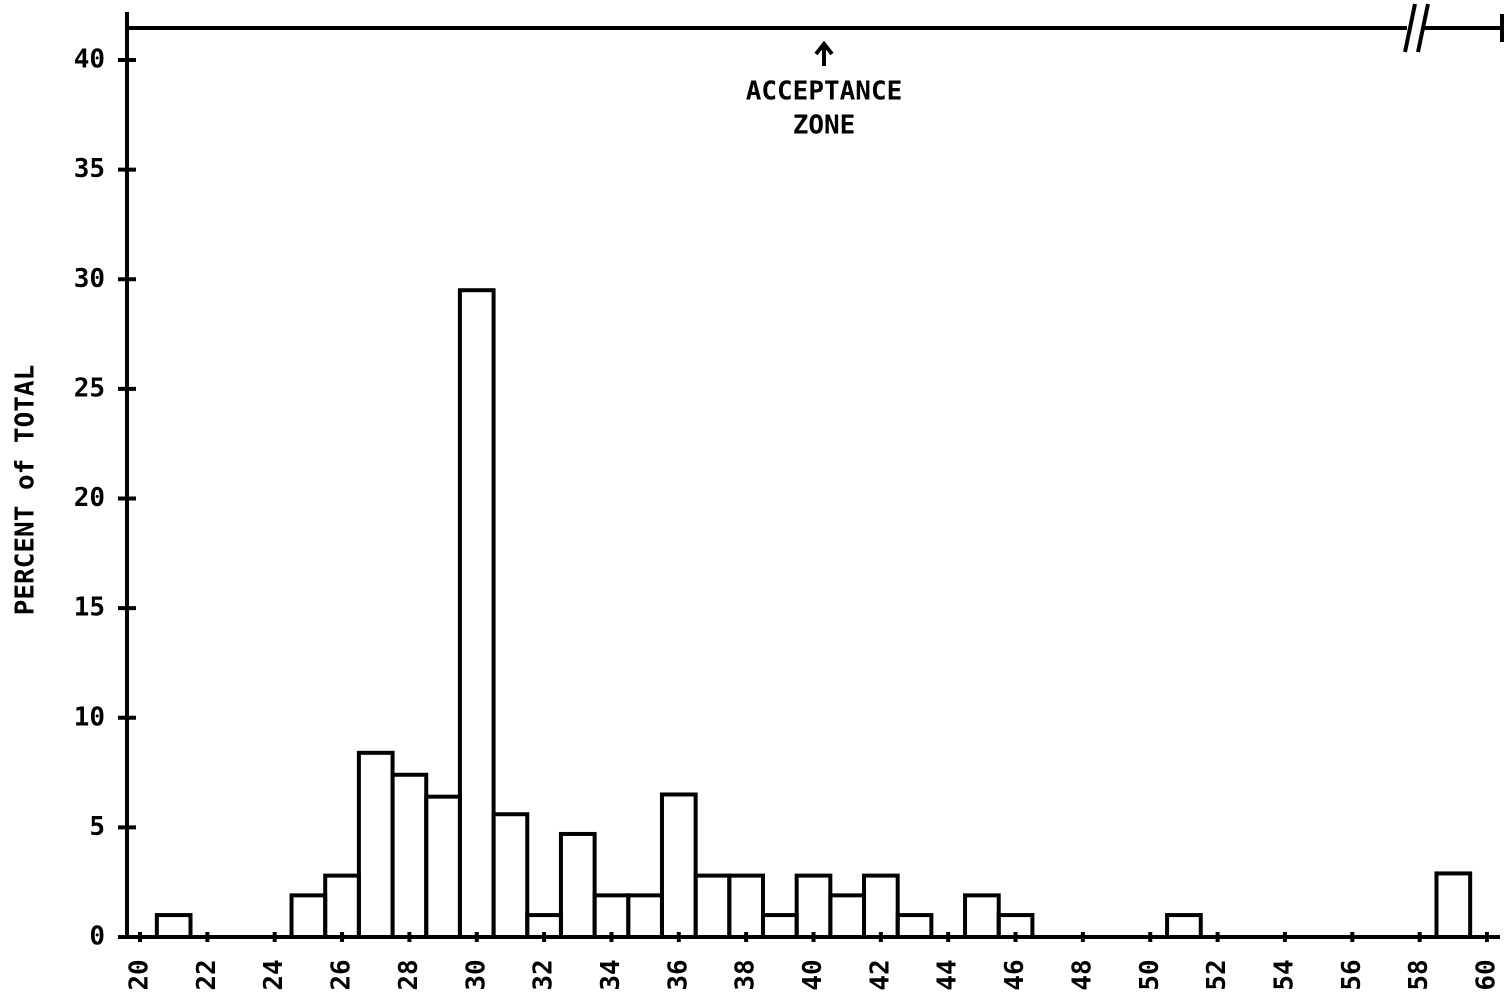 Image resolution: width=1506 pixels, height=1008 pixels. I want to click on x-tick-label: 28, so click(409, 974).